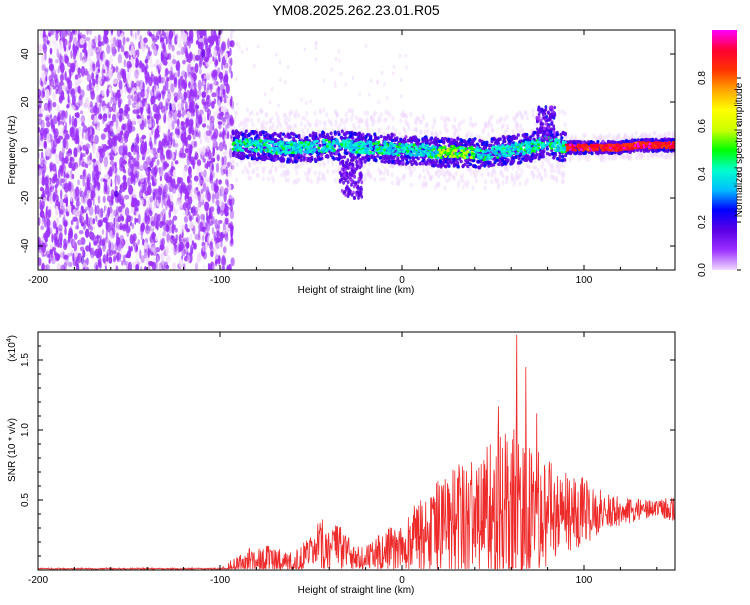 The height and width of the screenshot is (605, 750). I want to click on track-band, so click(518, 163).